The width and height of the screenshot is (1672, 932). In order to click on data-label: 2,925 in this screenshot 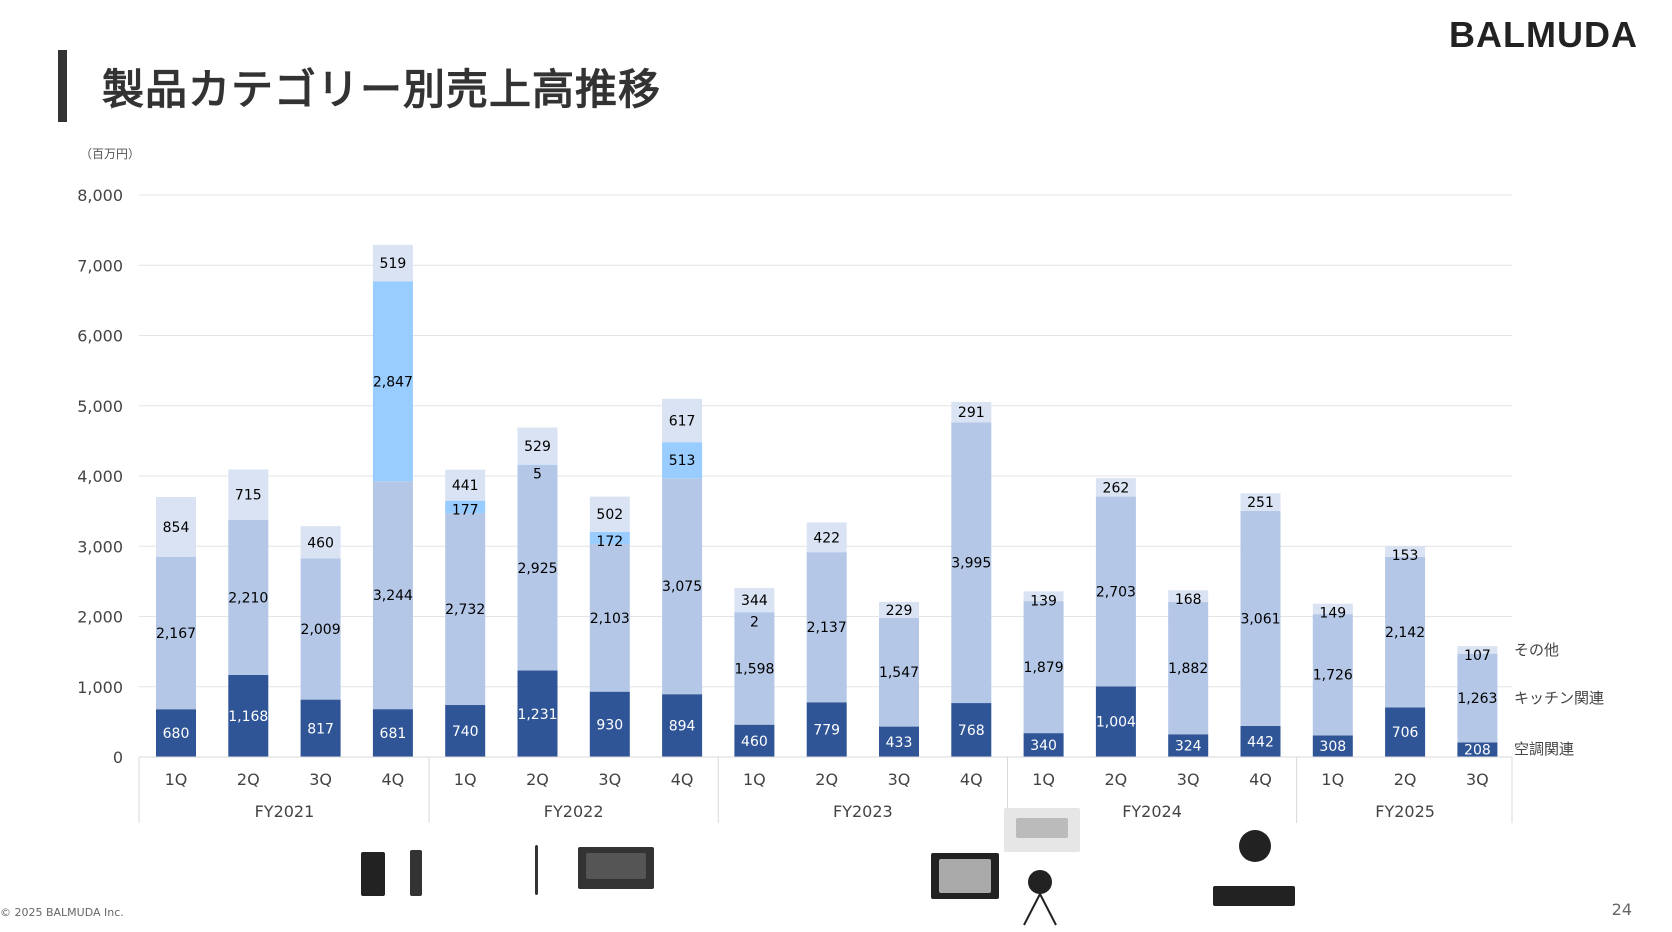, I will do `click(537, 569)`.